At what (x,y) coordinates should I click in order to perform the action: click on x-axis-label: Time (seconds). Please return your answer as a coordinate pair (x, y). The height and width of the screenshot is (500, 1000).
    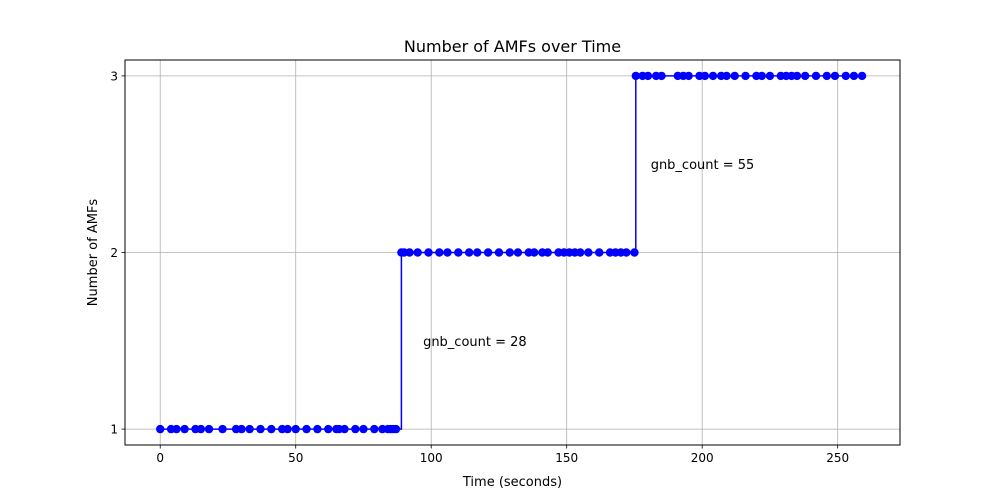
    Looking at the image, I should click on (512, 482).